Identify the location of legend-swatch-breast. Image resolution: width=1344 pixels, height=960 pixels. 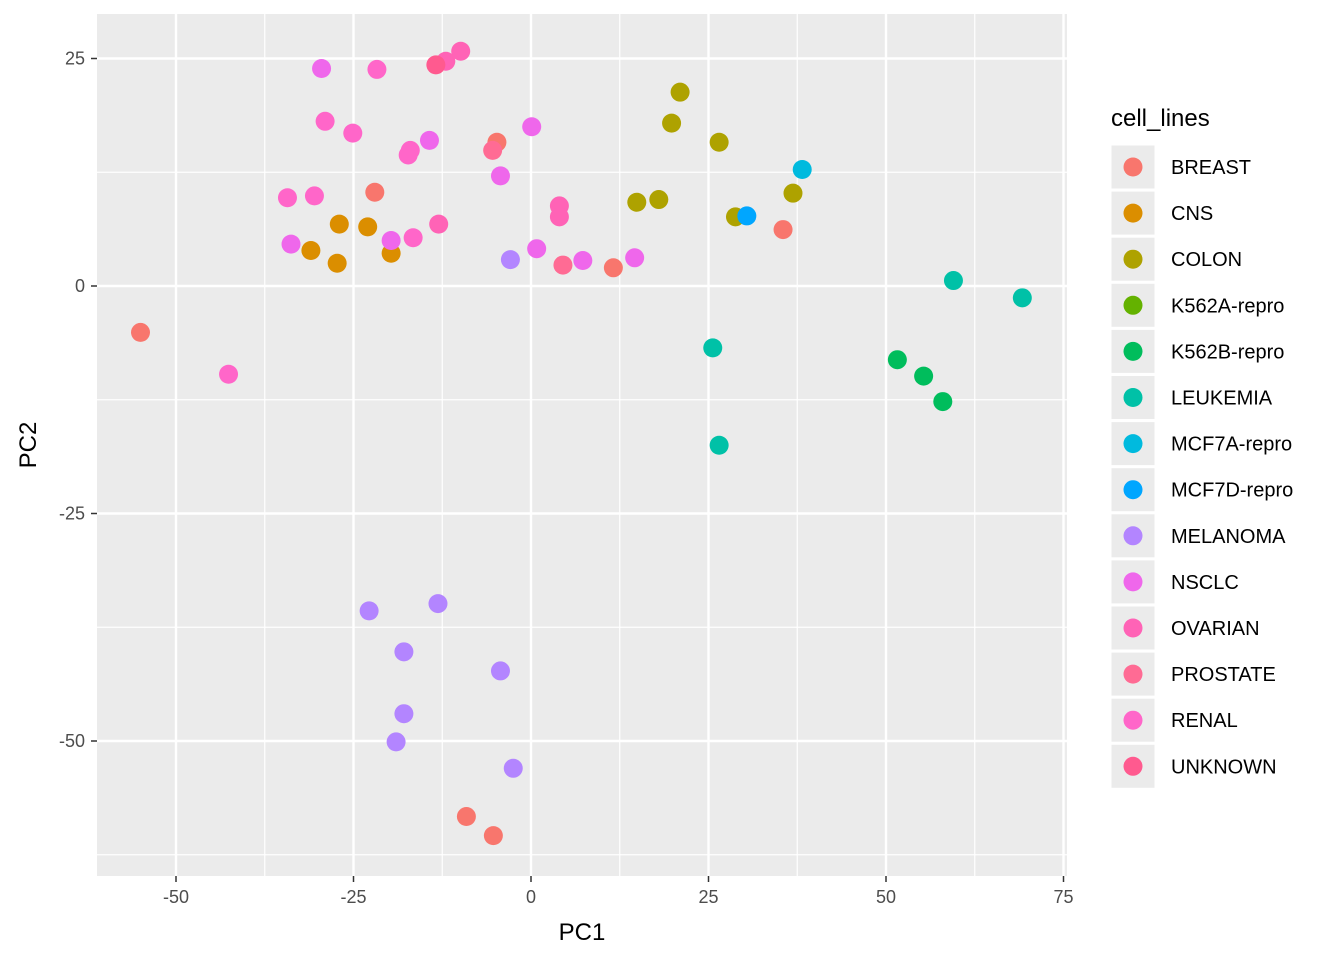
(1133, 167).